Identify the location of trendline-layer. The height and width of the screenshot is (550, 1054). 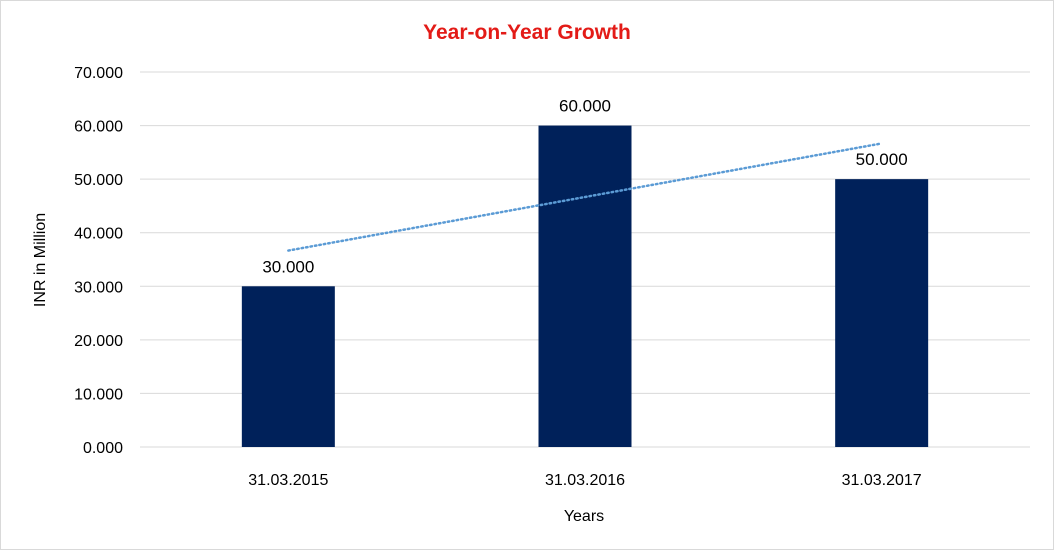
(585, 197).